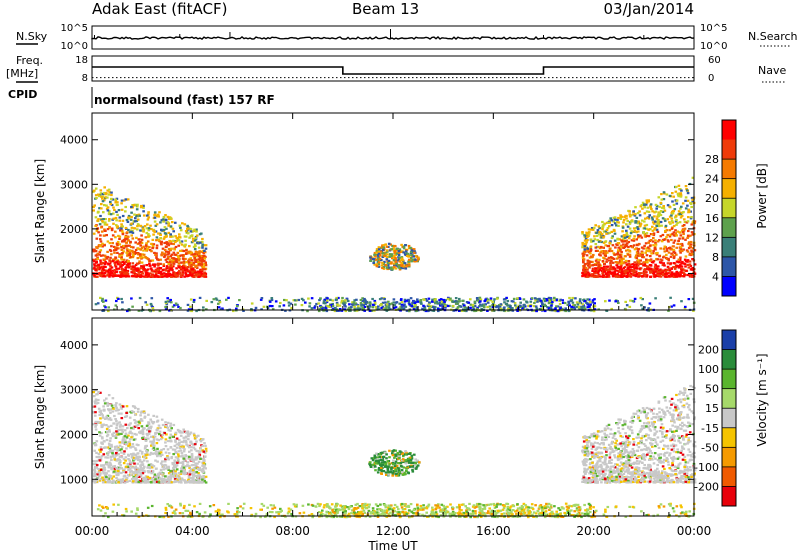  What do you see at coordinates (773, 36) in the screenshot?
I see `nsearch-label: N.Search` at bounding box center [773, 36].